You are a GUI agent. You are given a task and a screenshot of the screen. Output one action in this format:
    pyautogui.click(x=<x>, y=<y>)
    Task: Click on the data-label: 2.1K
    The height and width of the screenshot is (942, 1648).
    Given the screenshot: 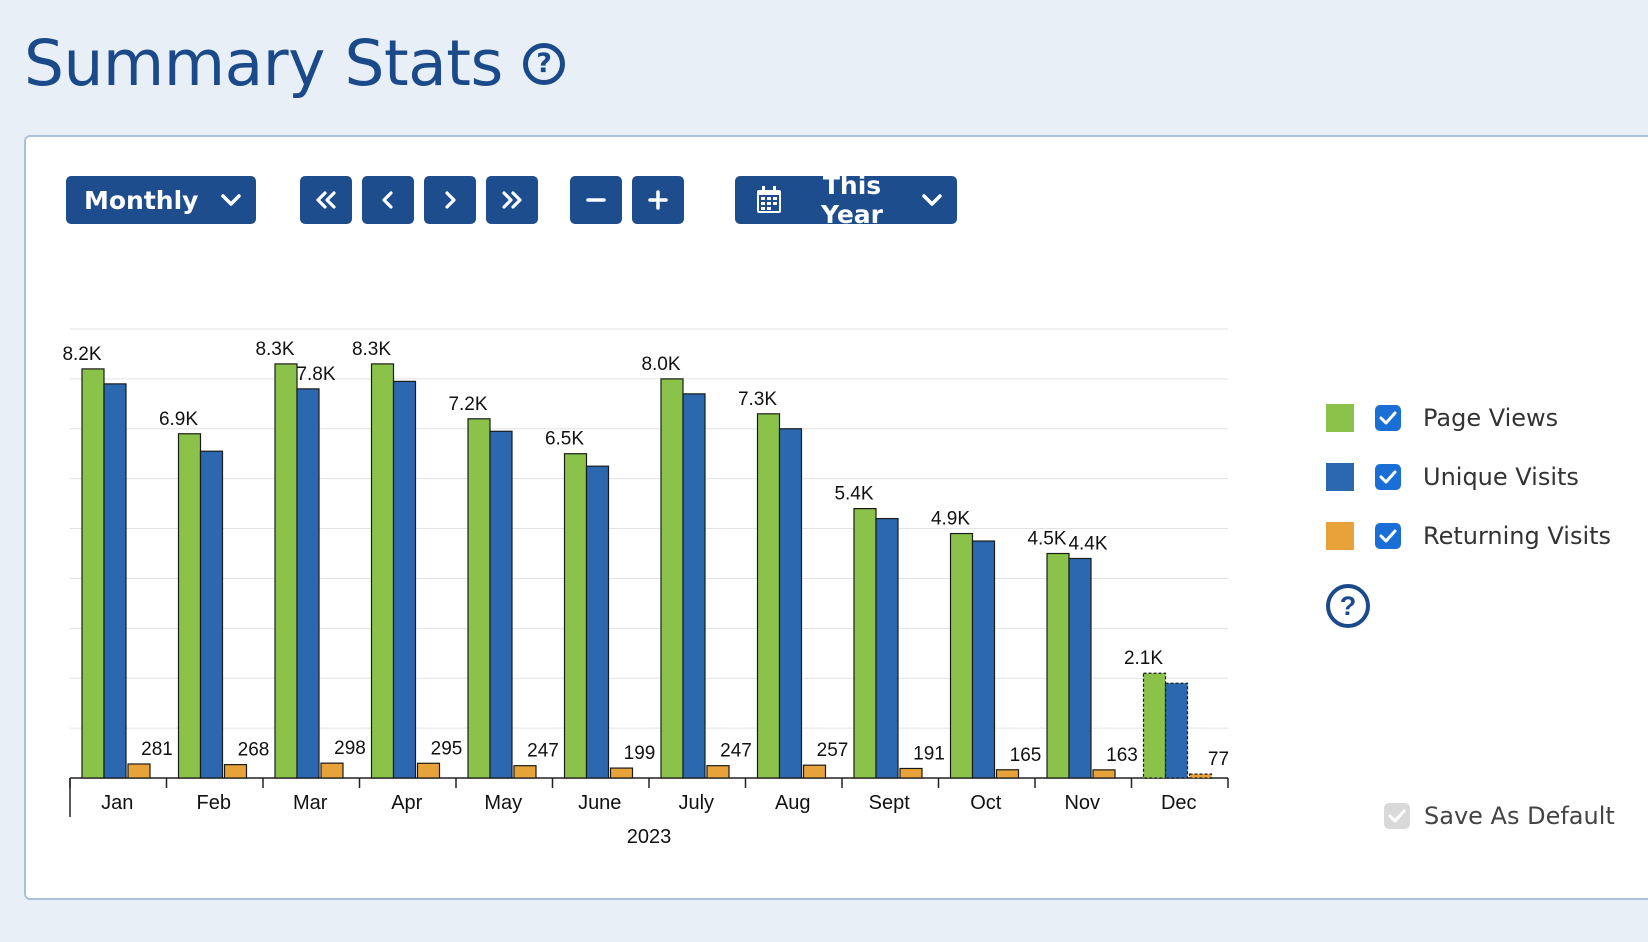 What is the action you would take?
    pyautogui.click(x=1143, y=658)
    